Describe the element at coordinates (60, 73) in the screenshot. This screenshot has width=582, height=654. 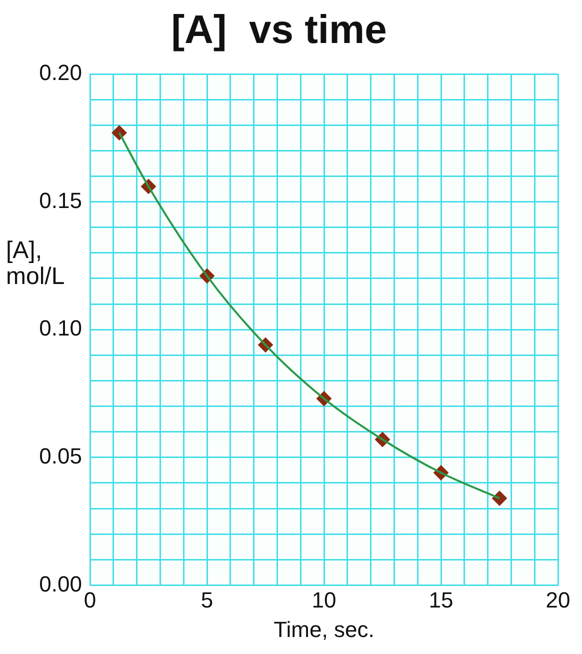
I see `y-tick-label: 0.20` at that location.